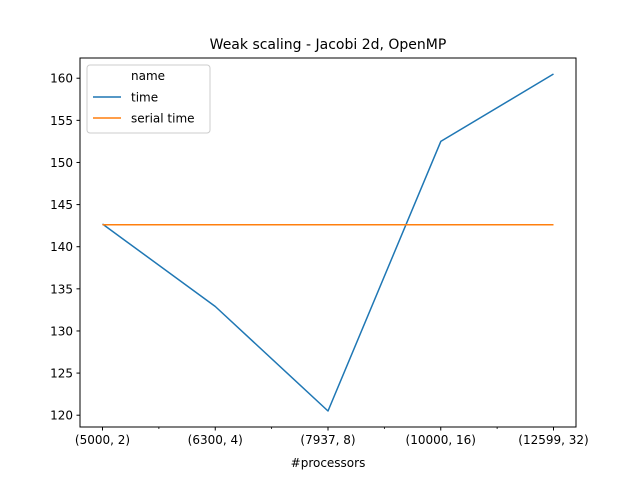 This screenshot has width=640, height=480. I want to click on legend-box, so click(148, 99).